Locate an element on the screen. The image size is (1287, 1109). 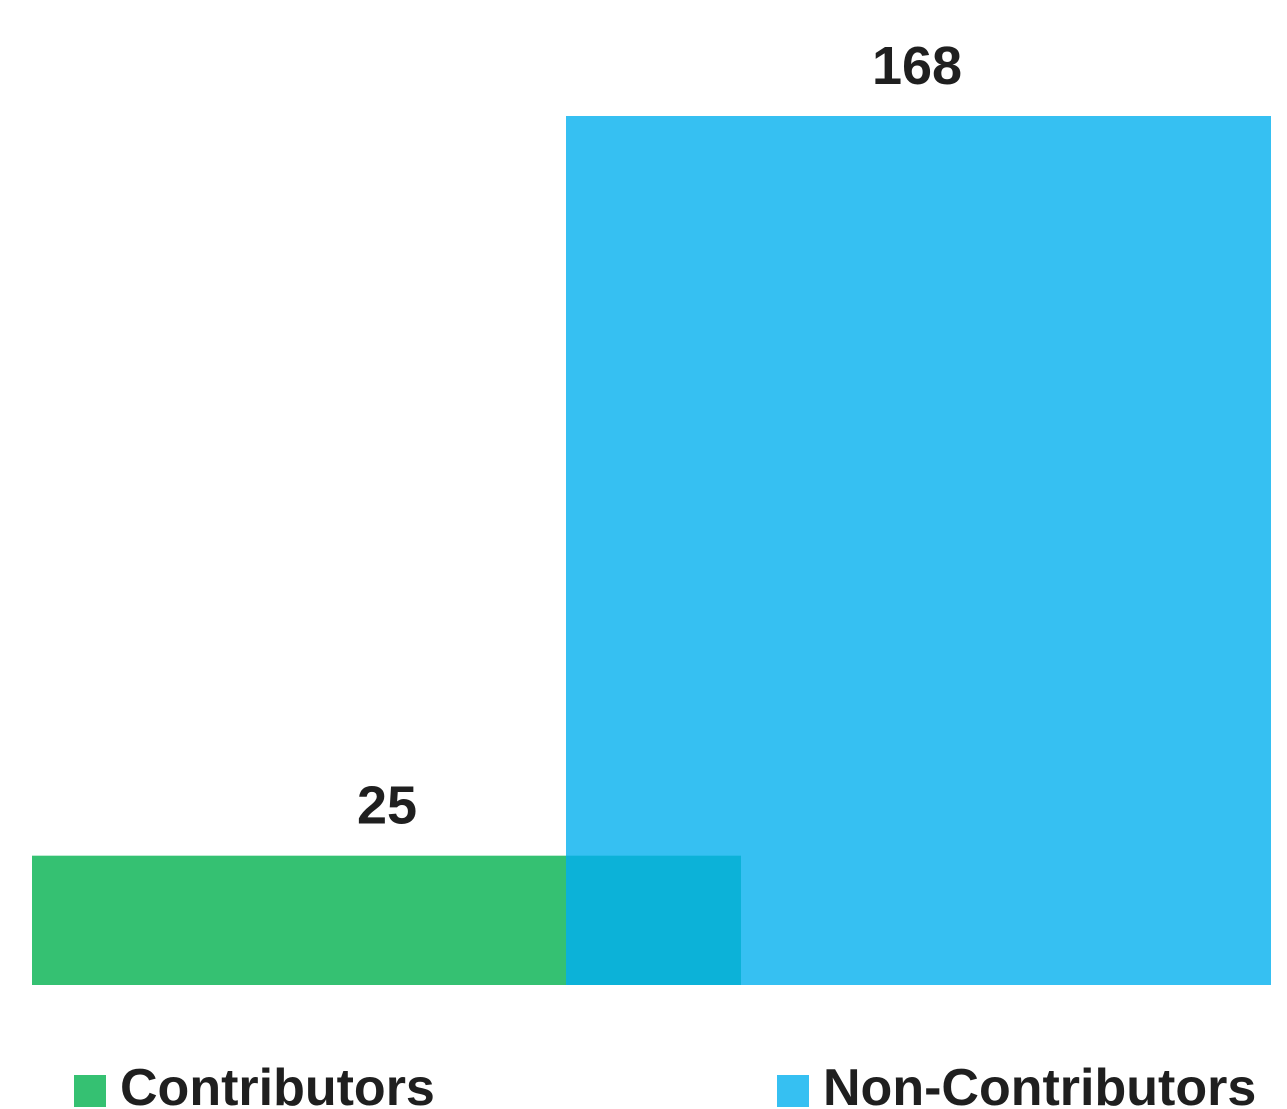
legend-item-contributors: Contributors is located at coordinates (254, 1084).